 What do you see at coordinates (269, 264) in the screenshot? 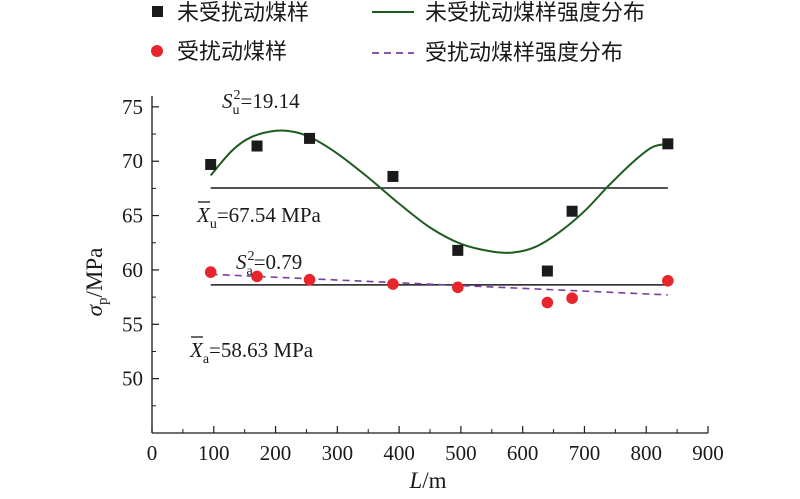
I see `annotation-variance-disturbed: S2 a=0.79` at bounding box center [269, 264].